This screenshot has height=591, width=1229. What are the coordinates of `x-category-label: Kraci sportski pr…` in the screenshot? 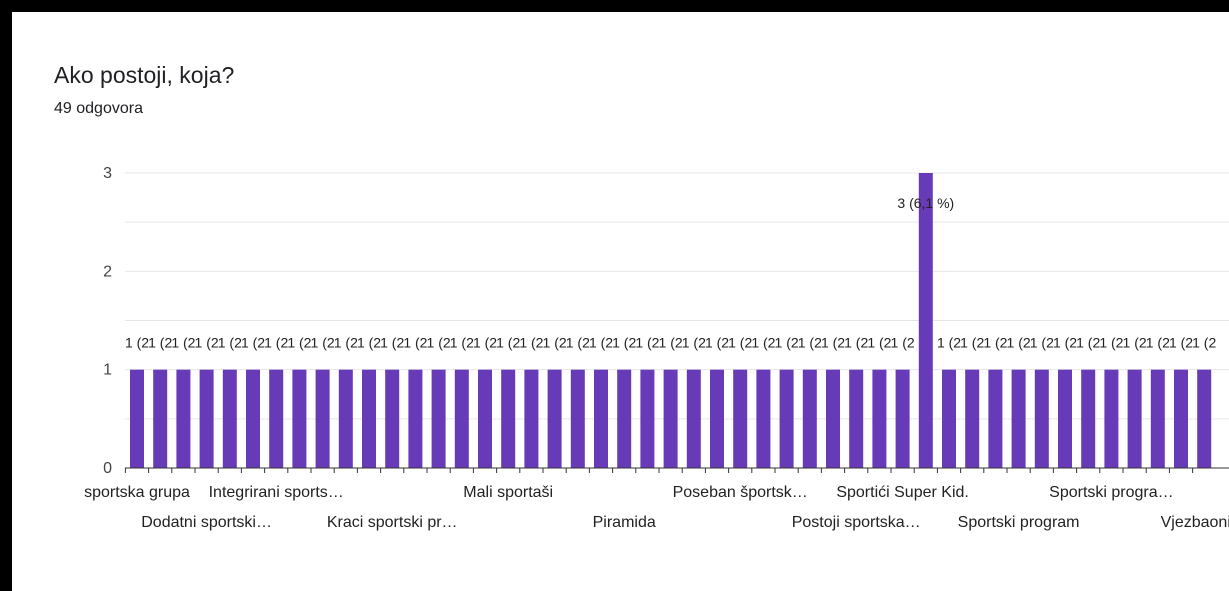 It's located at (392, 522).